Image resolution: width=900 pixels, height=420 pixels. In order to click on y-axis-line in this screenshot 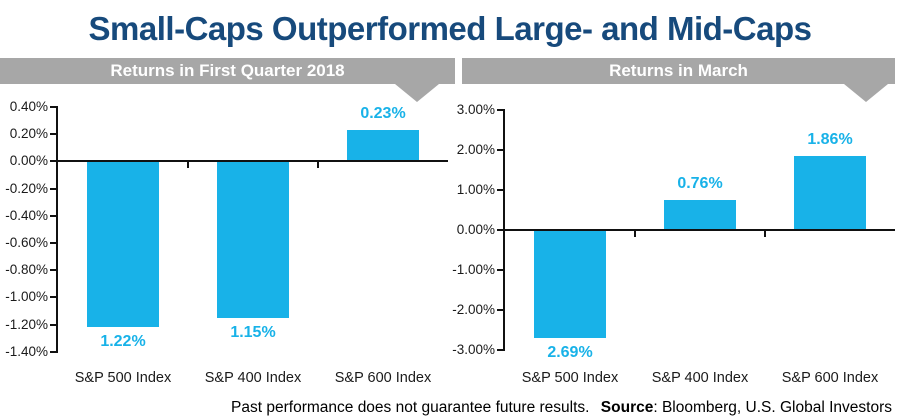, I will do `click(57, 229)`.